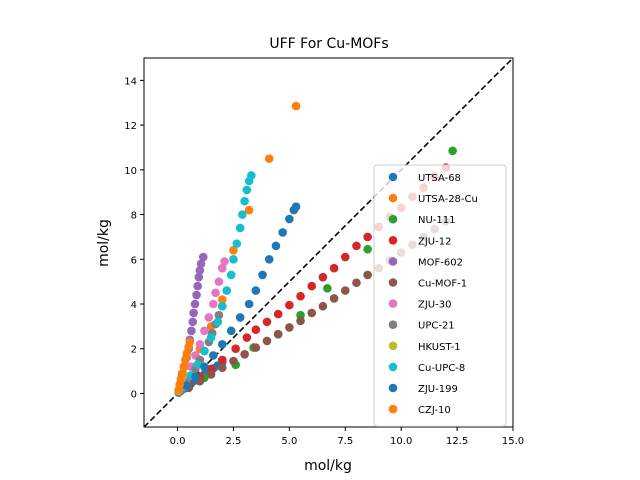  What do you see at coordinates (440, 262) in the screenshot?
I see `legend-label: MOF-602` at bounding box center [440, 262].